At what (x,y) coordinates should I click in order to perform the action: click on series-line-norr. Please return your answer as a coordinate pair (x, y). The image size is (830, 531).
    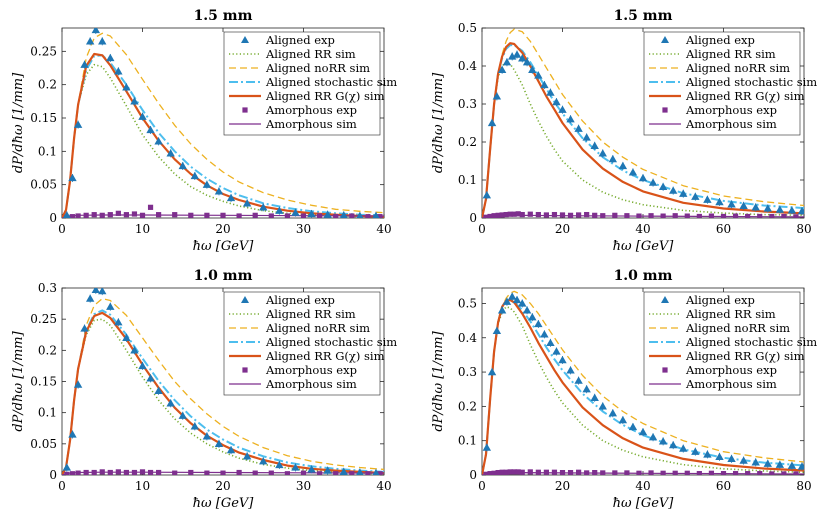
    Looking at the image, I should click on (223, 386).